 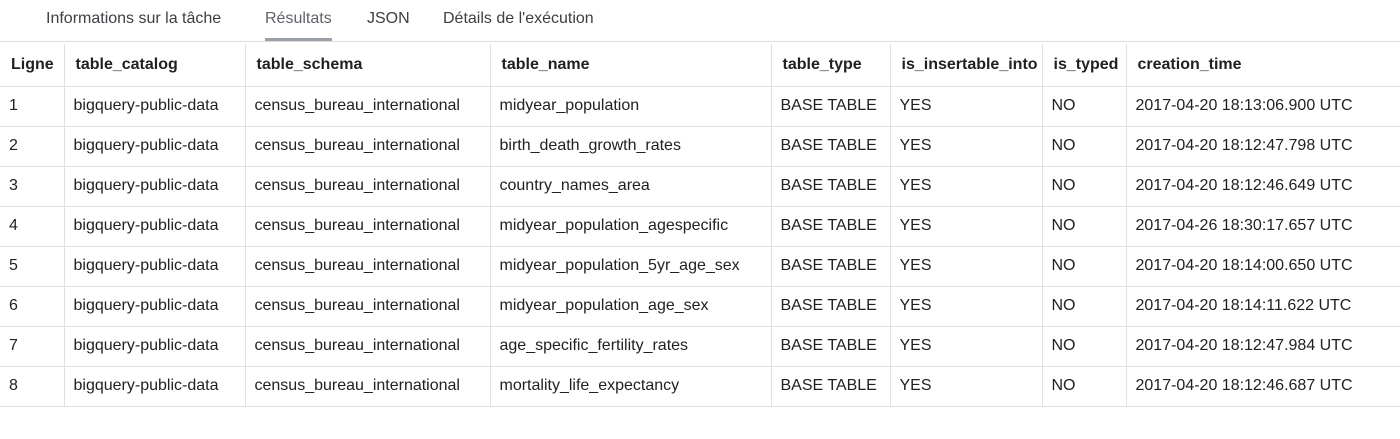 I want to click on cell-creation-time: 2017-04-20 18:12:47.984 UTC, so click(x=1263, y=346).